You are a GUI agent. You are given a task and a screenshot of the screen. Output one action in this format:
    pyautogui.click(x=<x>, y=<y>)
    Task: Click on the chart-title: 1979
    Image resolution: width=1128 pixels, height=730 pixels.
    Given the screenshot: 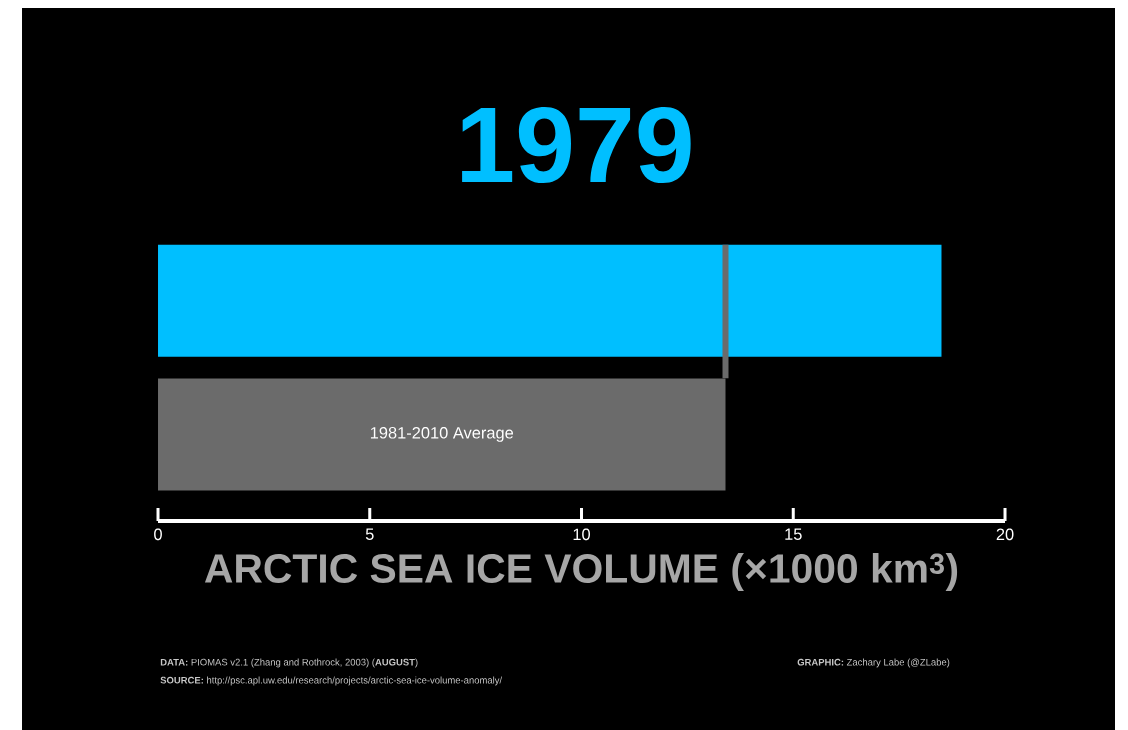 What is the action you would take?
    pyautogui.click(x=576, y=145)
    